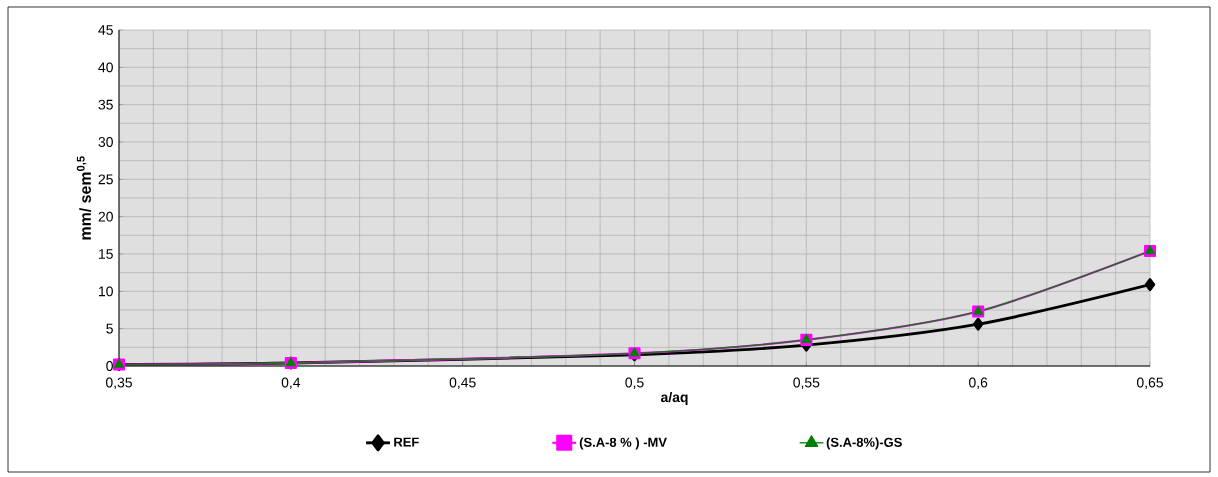 The width and height of the screenshot is (1218, 477). I want to click on x-tick-label: 0,4, so click(291, 383).